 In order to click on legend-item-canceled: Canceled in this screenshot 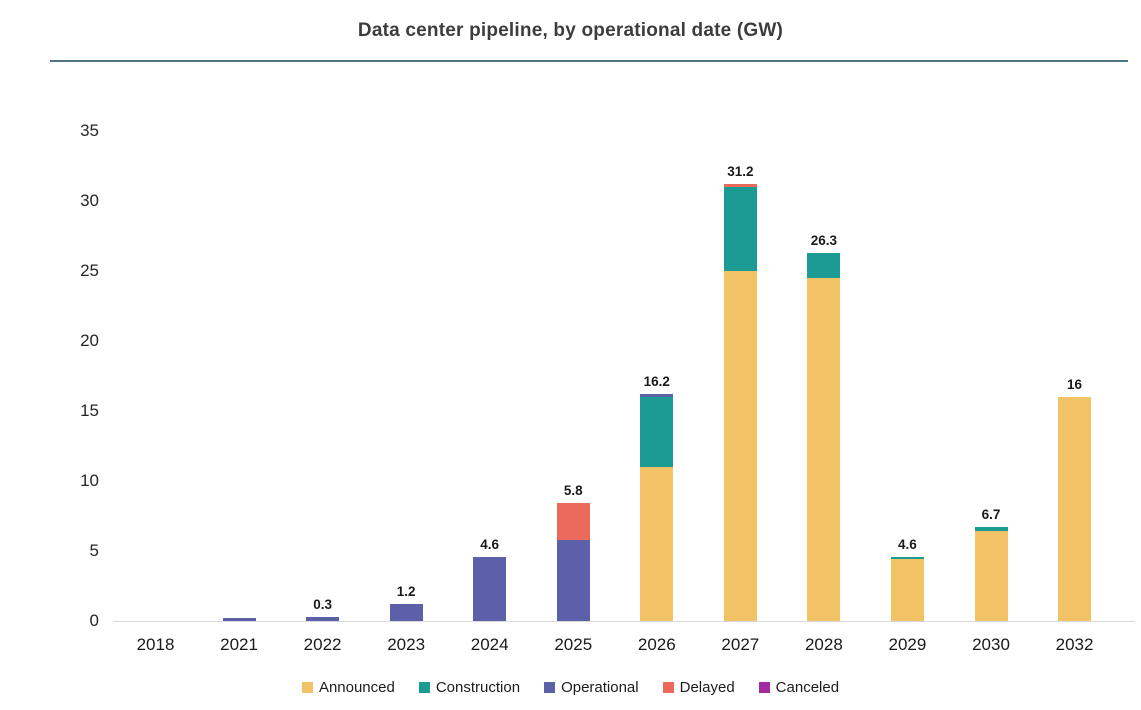, I will do `click(799, 687)`.